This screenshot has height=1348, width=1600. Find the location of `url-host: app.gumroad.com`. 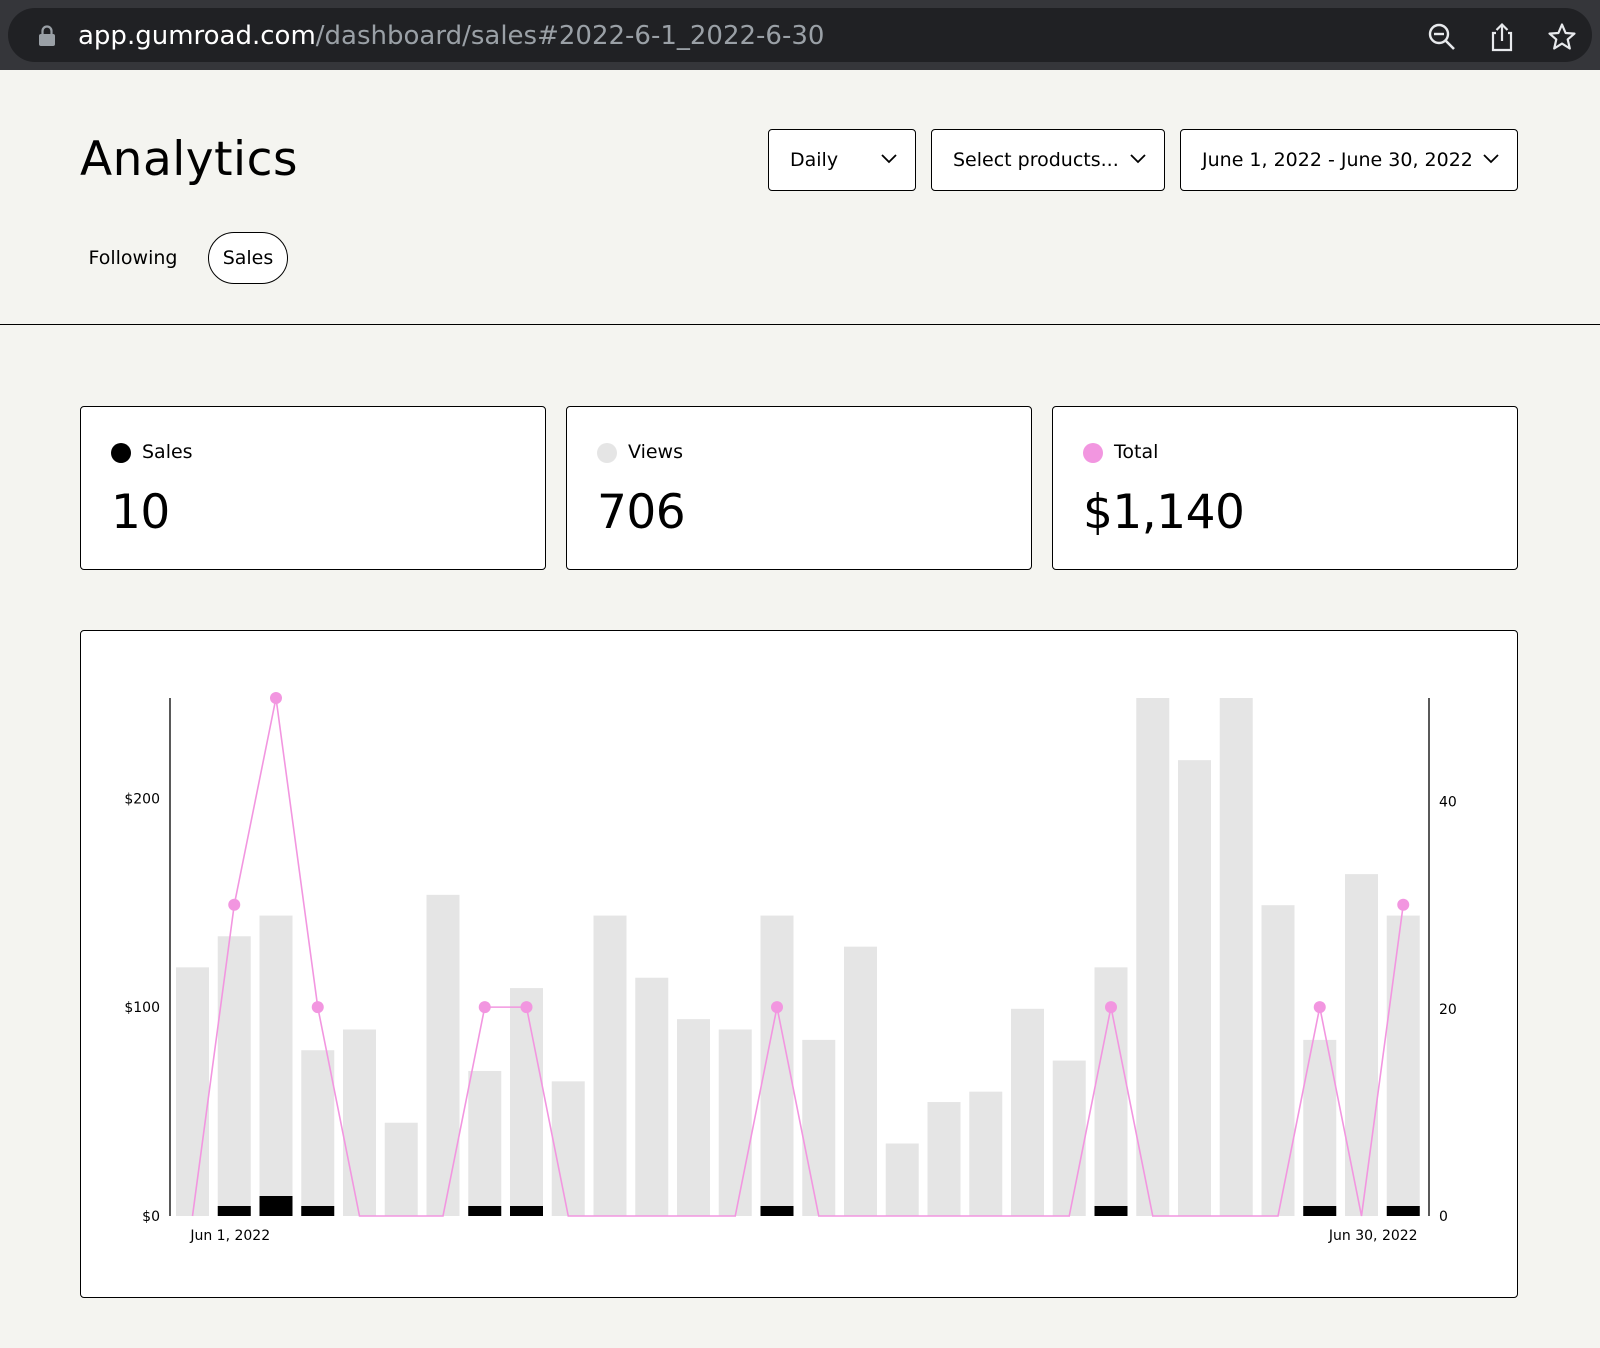

url-host: app.gumroad.com is located at coordinates (197, 36).